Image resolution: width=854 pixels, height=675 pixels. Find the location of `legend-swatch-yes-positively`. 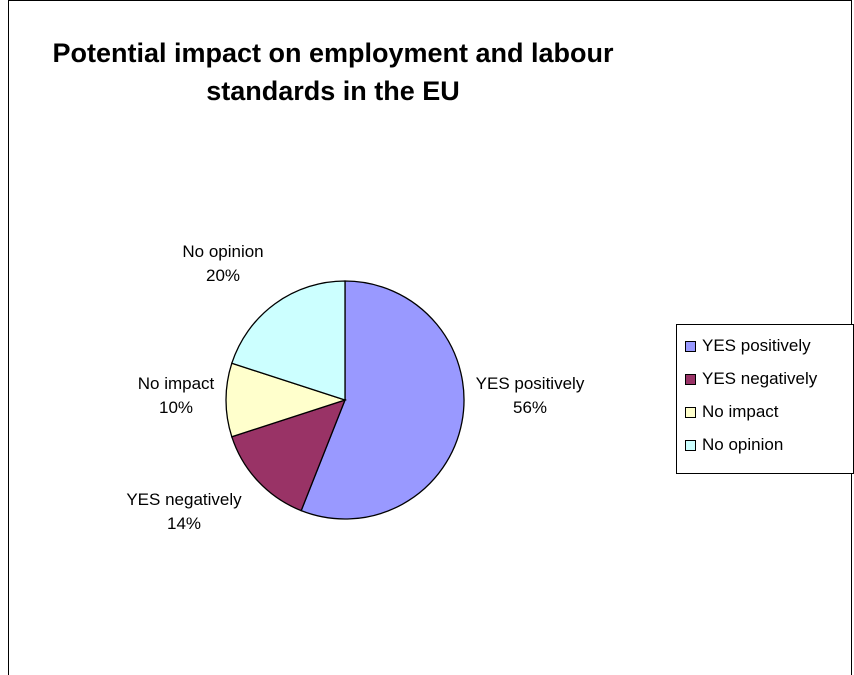

legend-swatch-yes-positively is located at coordinates (690, 346).